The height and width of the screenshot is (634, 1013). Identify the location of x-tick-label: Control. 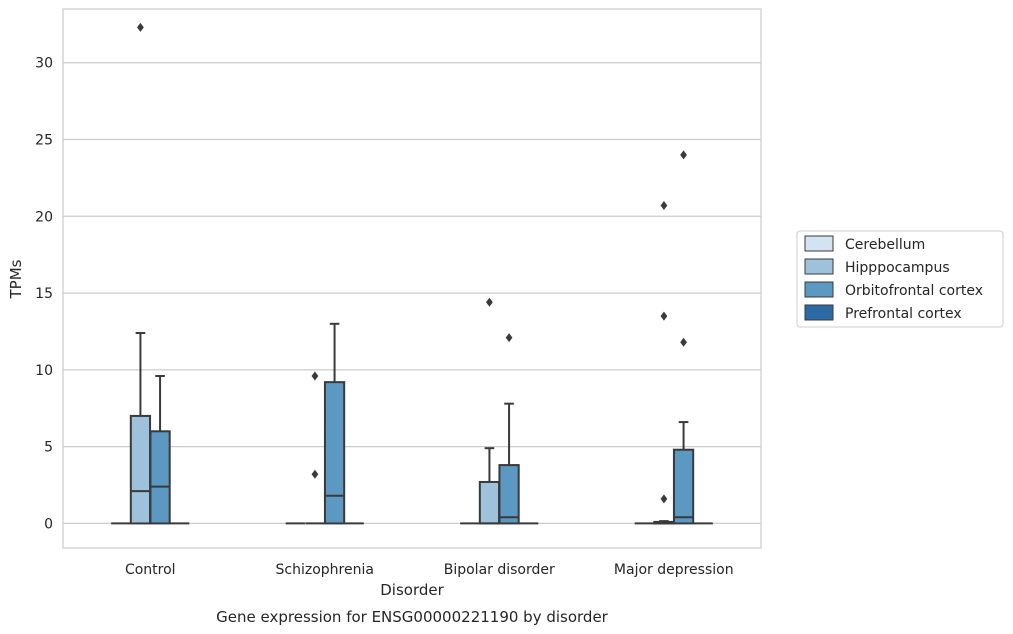
(150, 570).